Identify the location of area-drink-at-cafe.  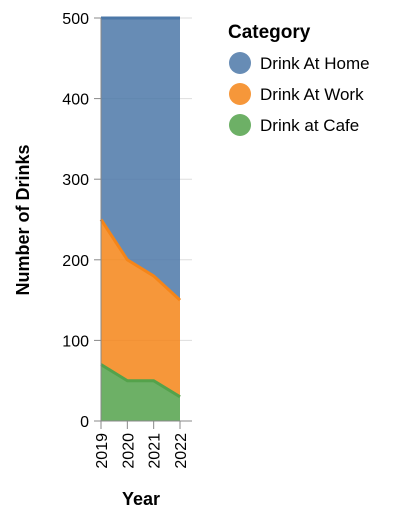
(140, 392).